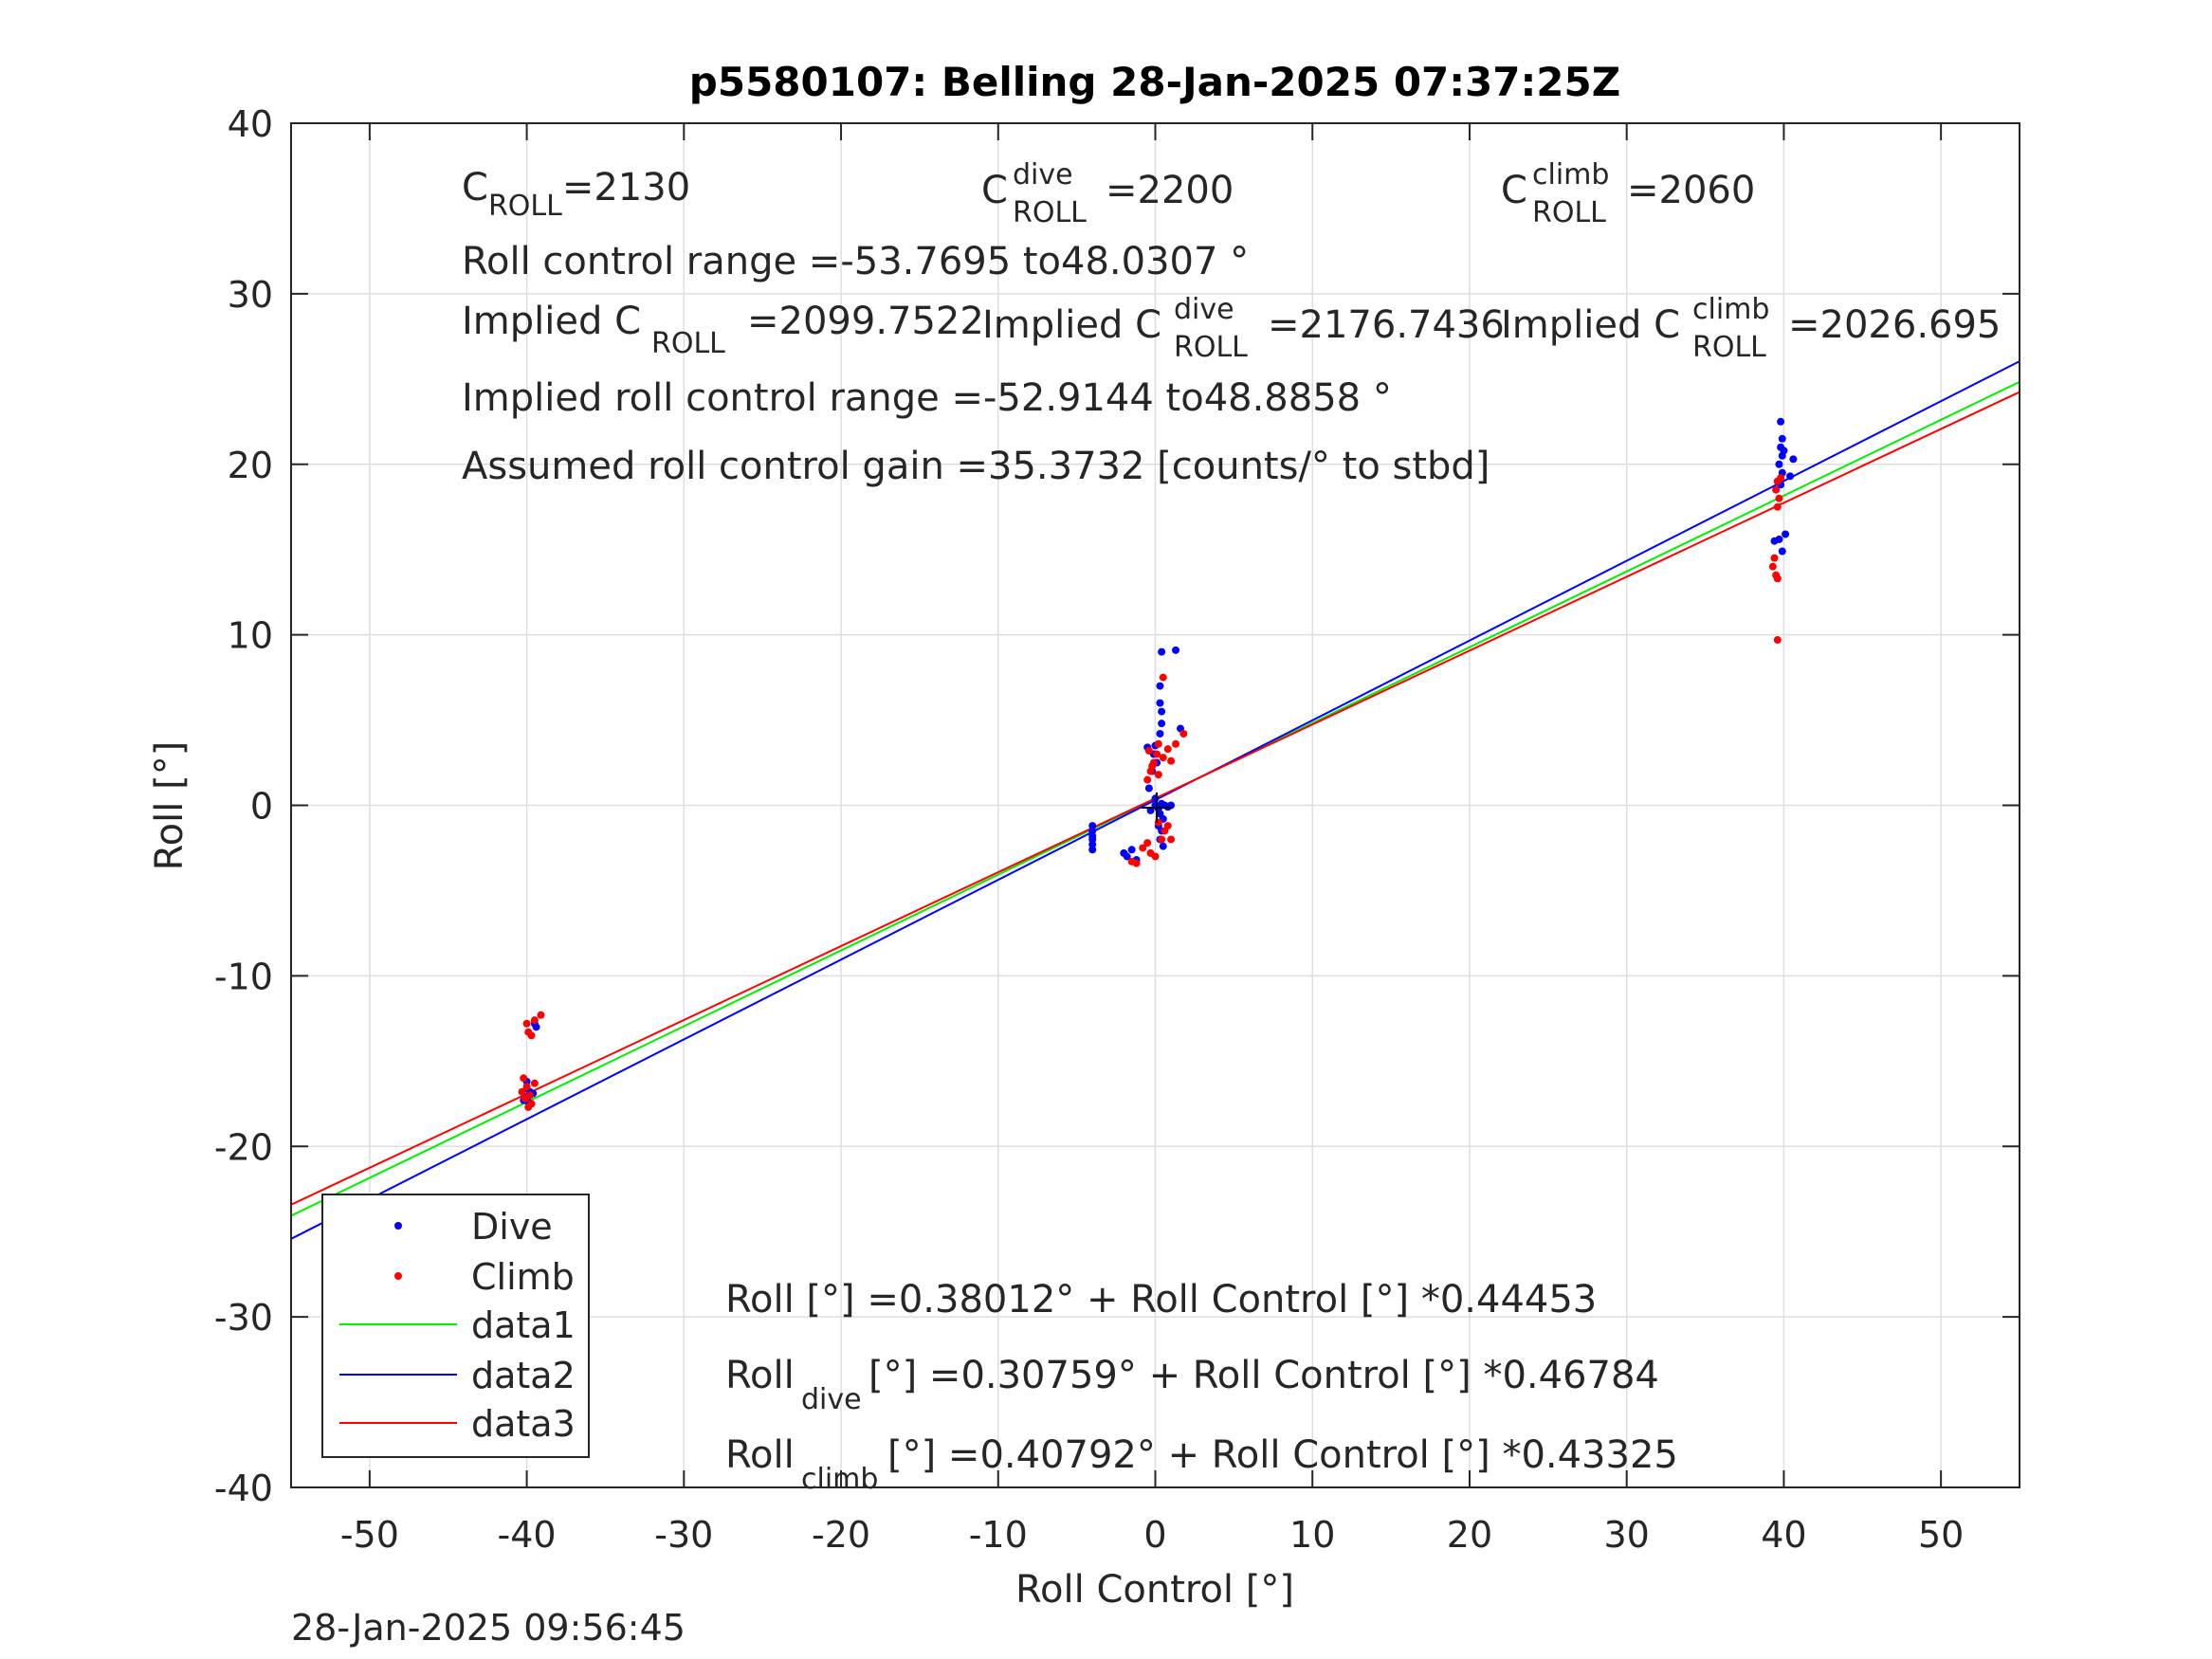 Image resolution: width=2212 pixels, height=1659 pixels. I want to click on y-tick-label: -40, so click(243, 1488).